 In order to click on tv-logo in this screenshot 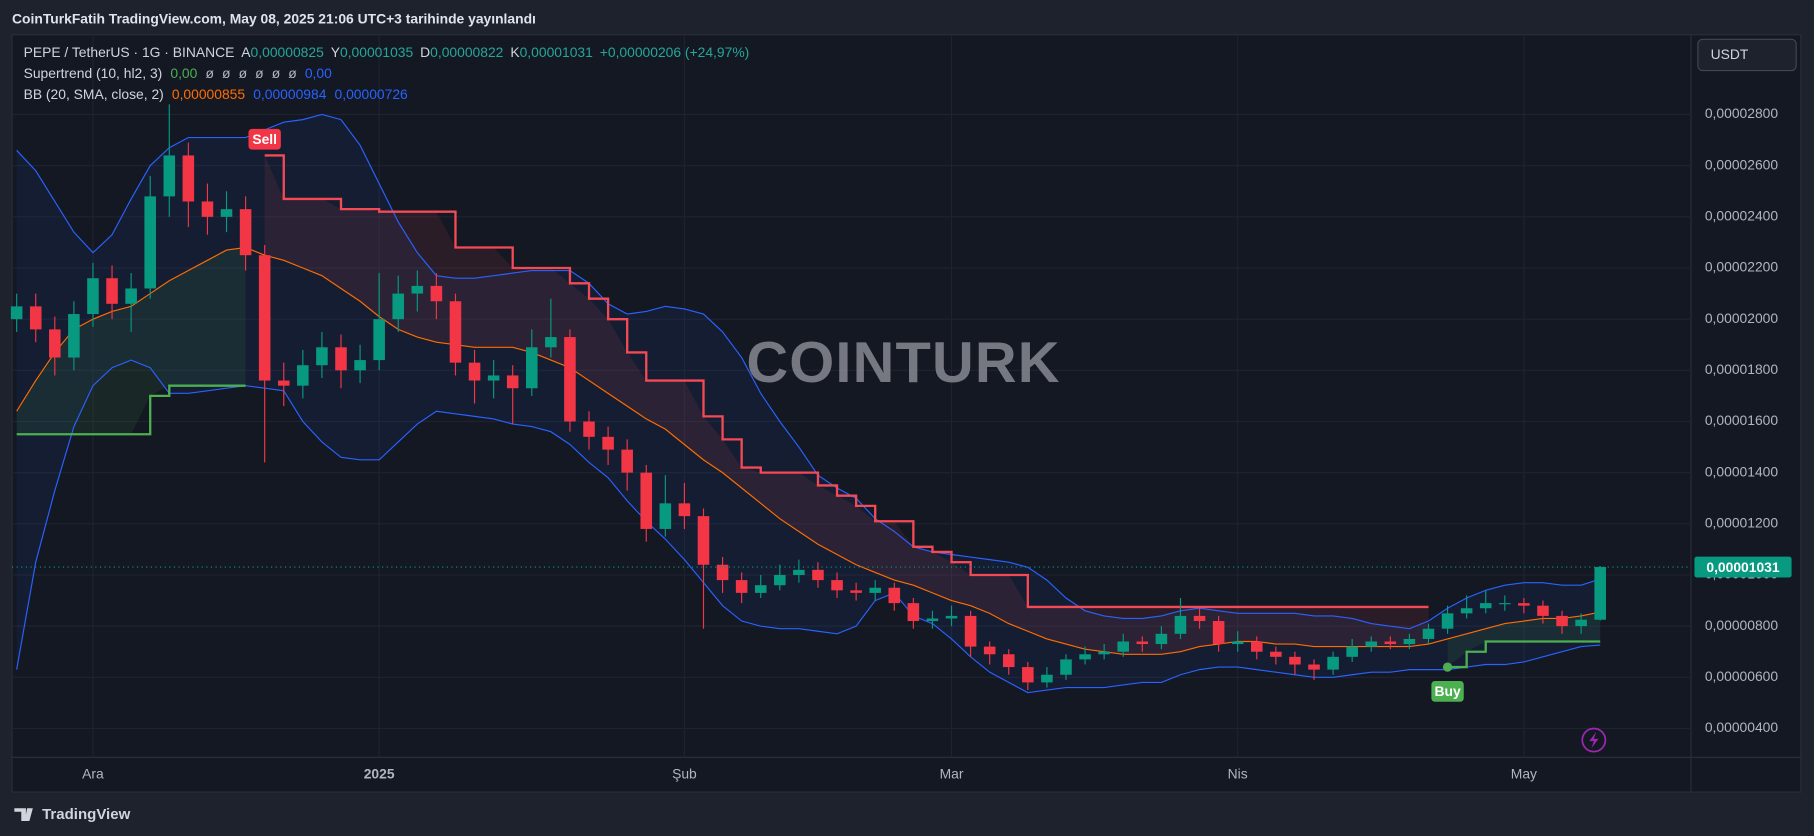, I will do `click(23, 814)`.